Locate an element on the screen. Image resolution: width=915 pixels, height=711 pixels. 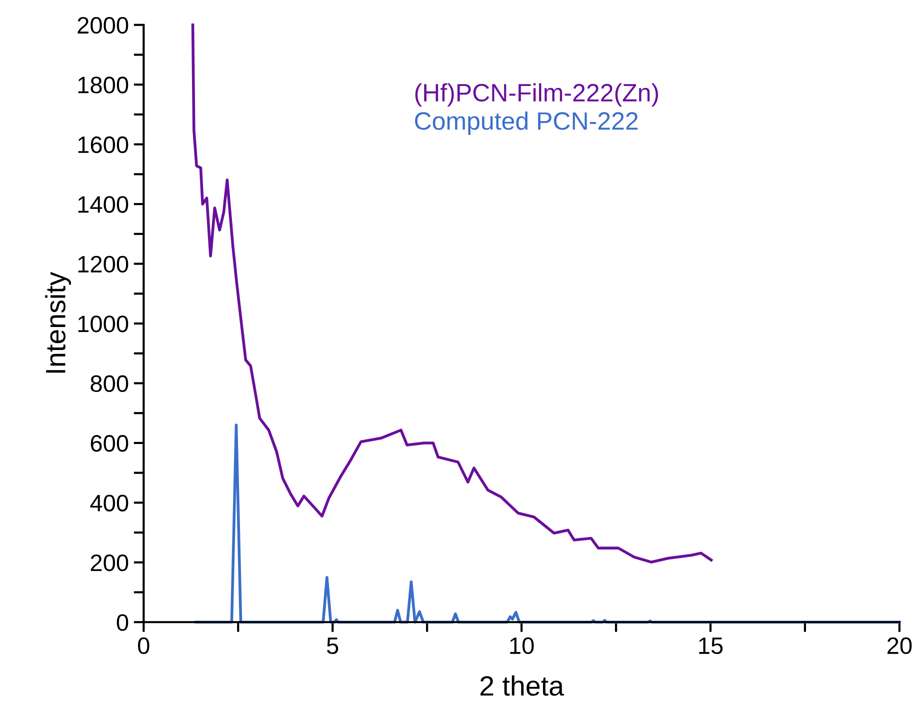
y-tick-label: 1600 is located at coordinates (103, 145).